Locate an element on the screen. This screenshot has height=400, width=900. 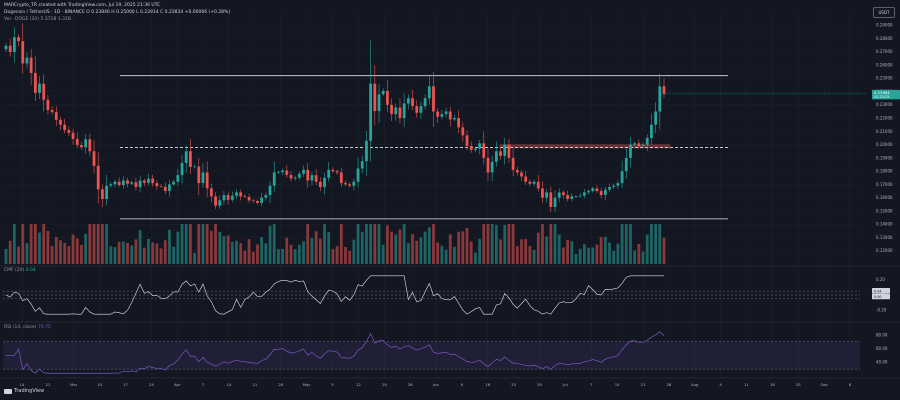
cmf-value-tag-label: 0.00 is located at coordinates (878, 297).